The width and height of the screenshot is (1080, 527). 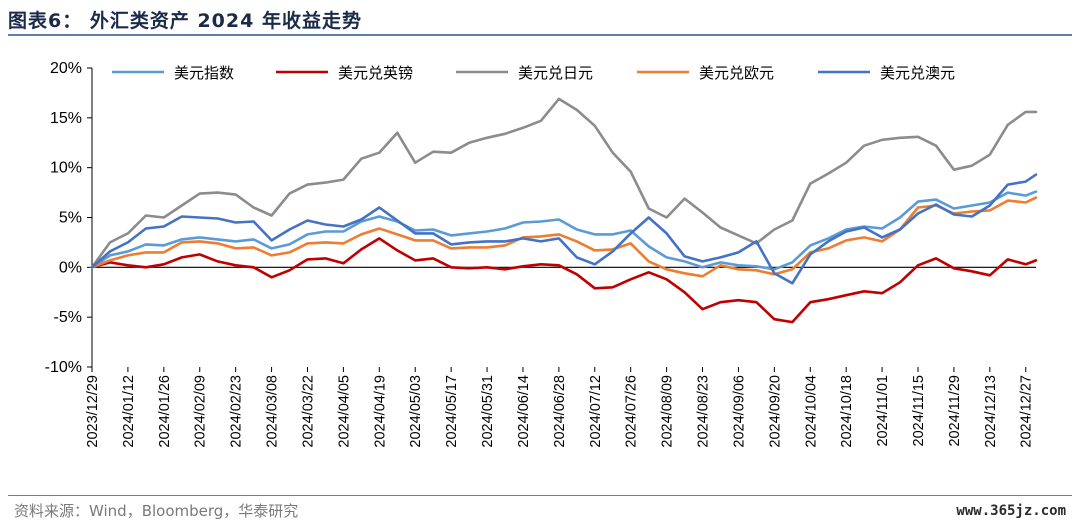 I want to click on x-tick-label: 2024/06/14, so click(x=524, y=411).